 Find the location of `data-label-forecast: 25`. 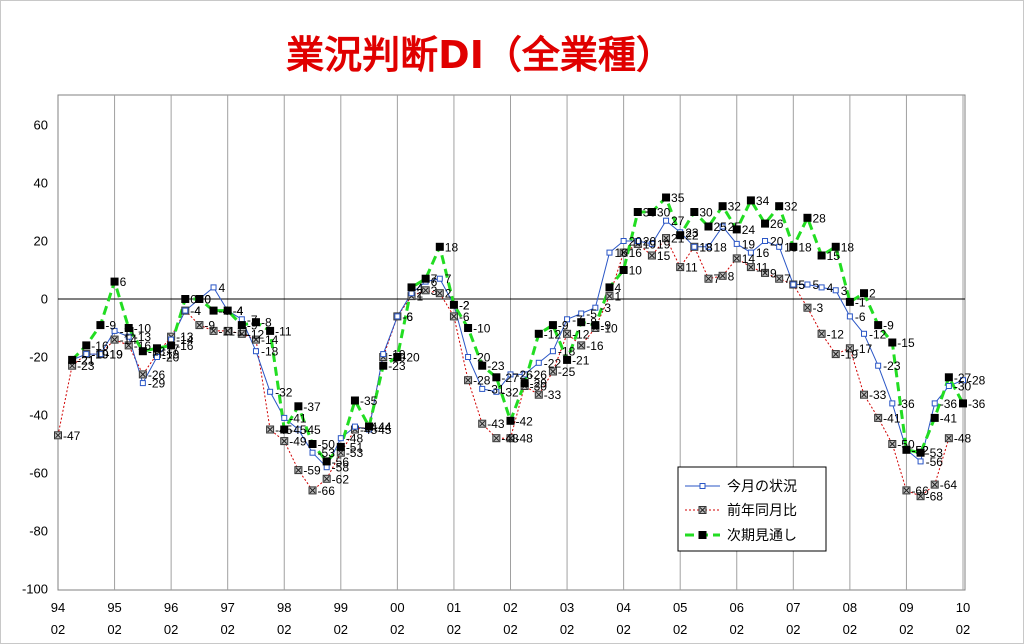

data-label-forecast: 25 is located at coordinates (720, 227).